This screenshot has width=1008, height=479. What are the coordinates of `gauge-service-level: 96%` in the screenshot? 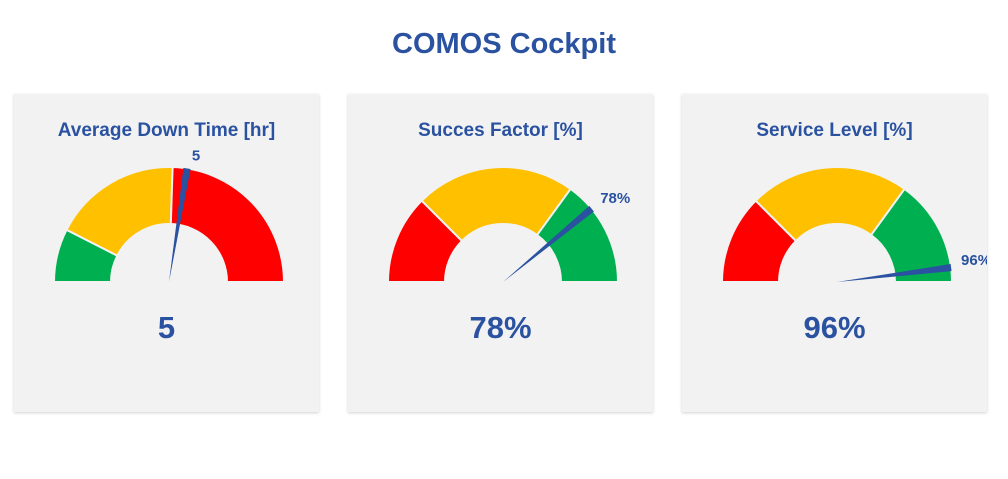 It's located at (853, 224).